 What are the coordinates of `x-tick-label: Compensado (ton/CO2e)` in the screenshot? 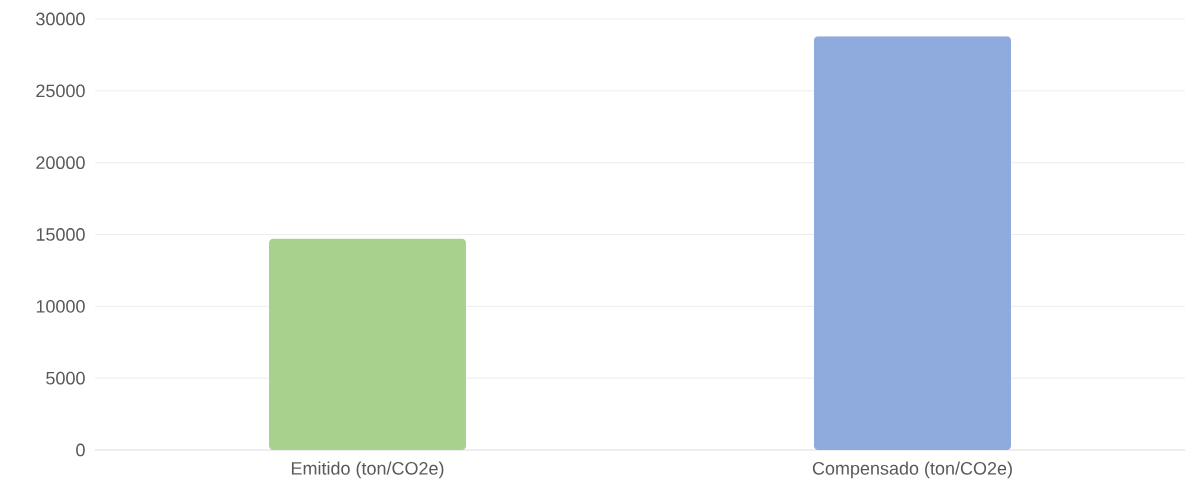 It's located at (912, 470).